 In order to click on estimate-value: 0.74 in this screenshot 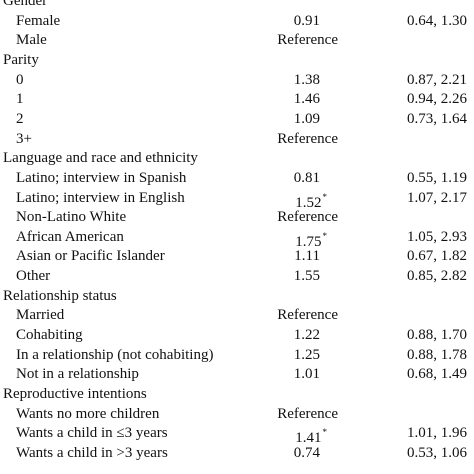, I will do `click(307, 453)`.